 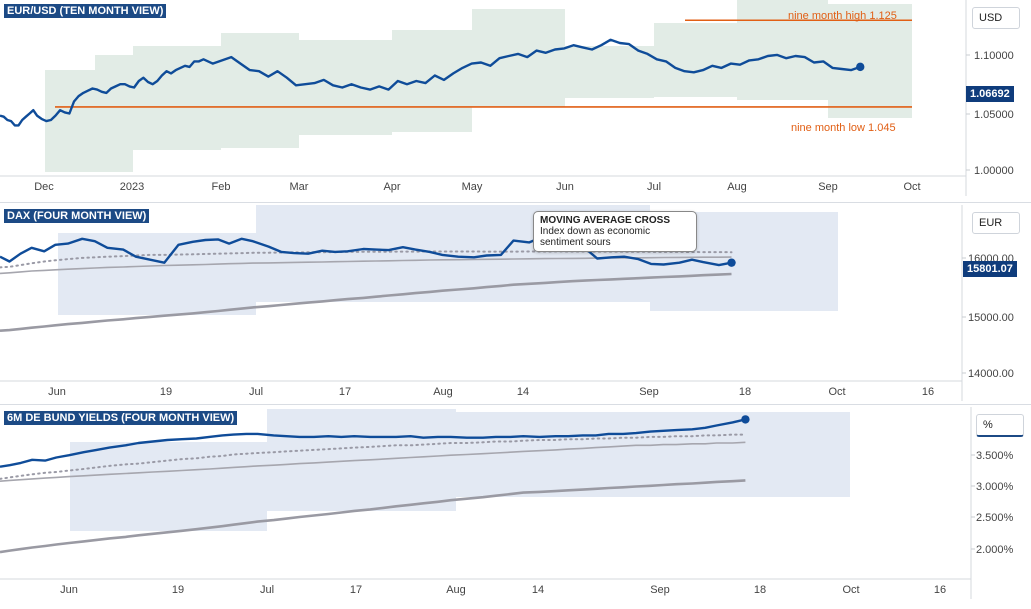 What do you see at coordinates (221, 187) in the screenshot?
I see `x-tick-label: Feb` at bounding box center [221, 187].